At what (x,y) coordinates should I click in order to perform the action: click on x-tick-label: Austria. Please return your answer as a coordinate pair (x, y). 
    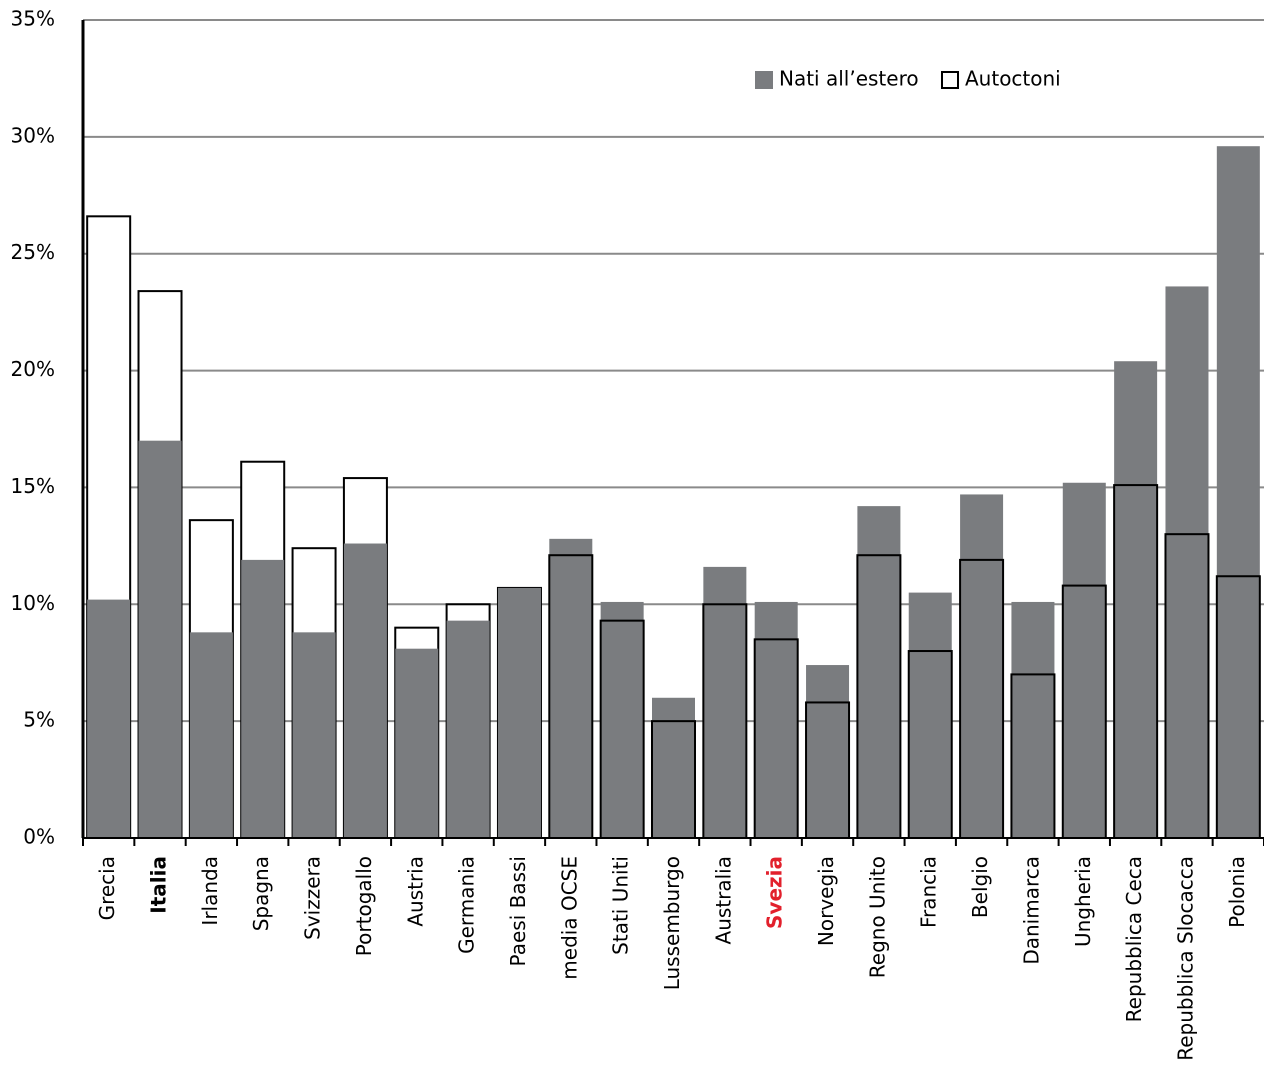
    Looking at the image, I should click on (415, 891).